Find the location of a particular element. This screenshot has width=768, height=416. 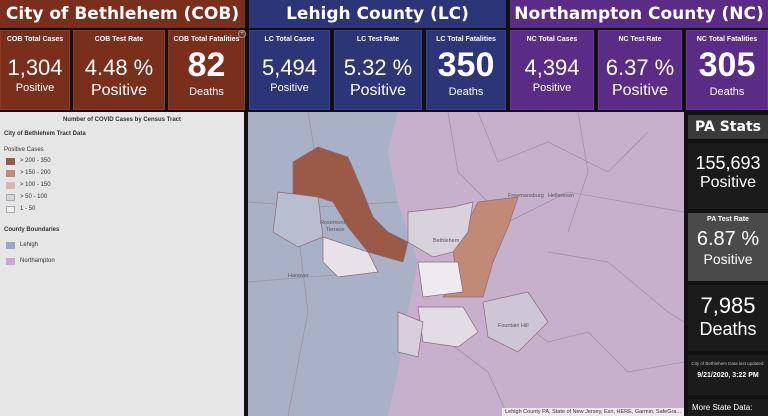

cob-fatalities-card: COB Total Fatalities 82 Deaths is located at coordinates (206, 70).